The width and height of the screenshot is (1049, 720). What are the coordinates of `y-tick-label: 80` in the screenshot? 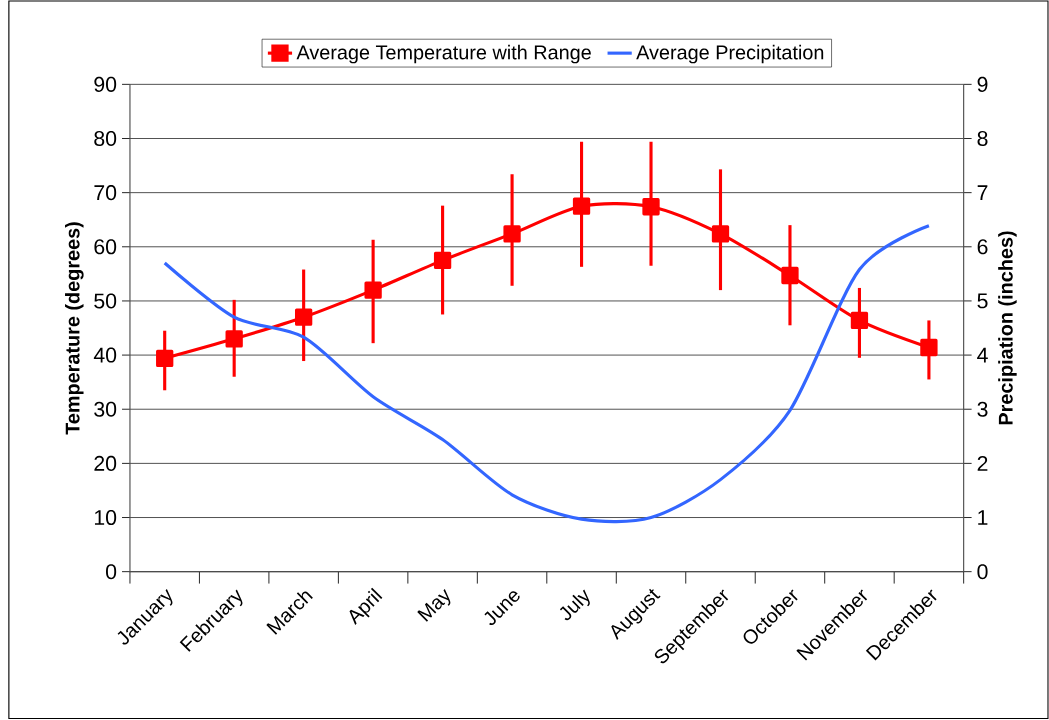 It's located at (105, 139).